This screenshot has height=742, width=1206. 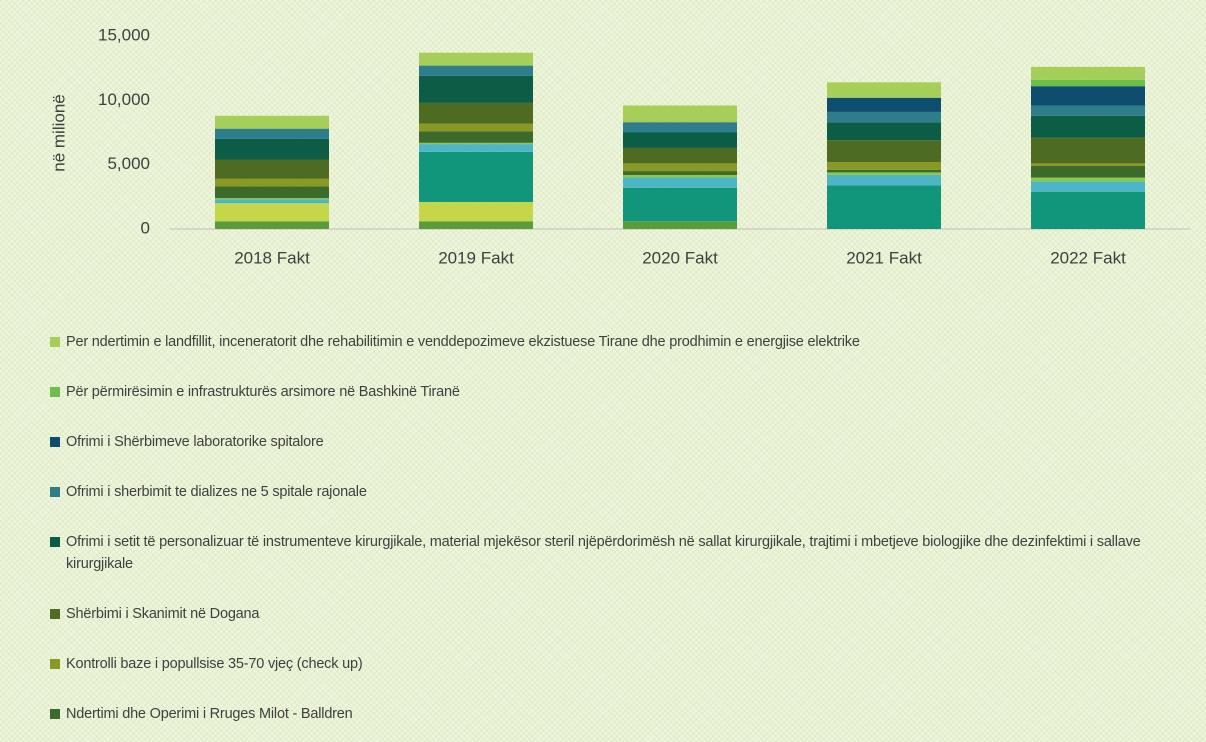 I want to click on y-tick-label: 10,000, so click(x=124, y=99).